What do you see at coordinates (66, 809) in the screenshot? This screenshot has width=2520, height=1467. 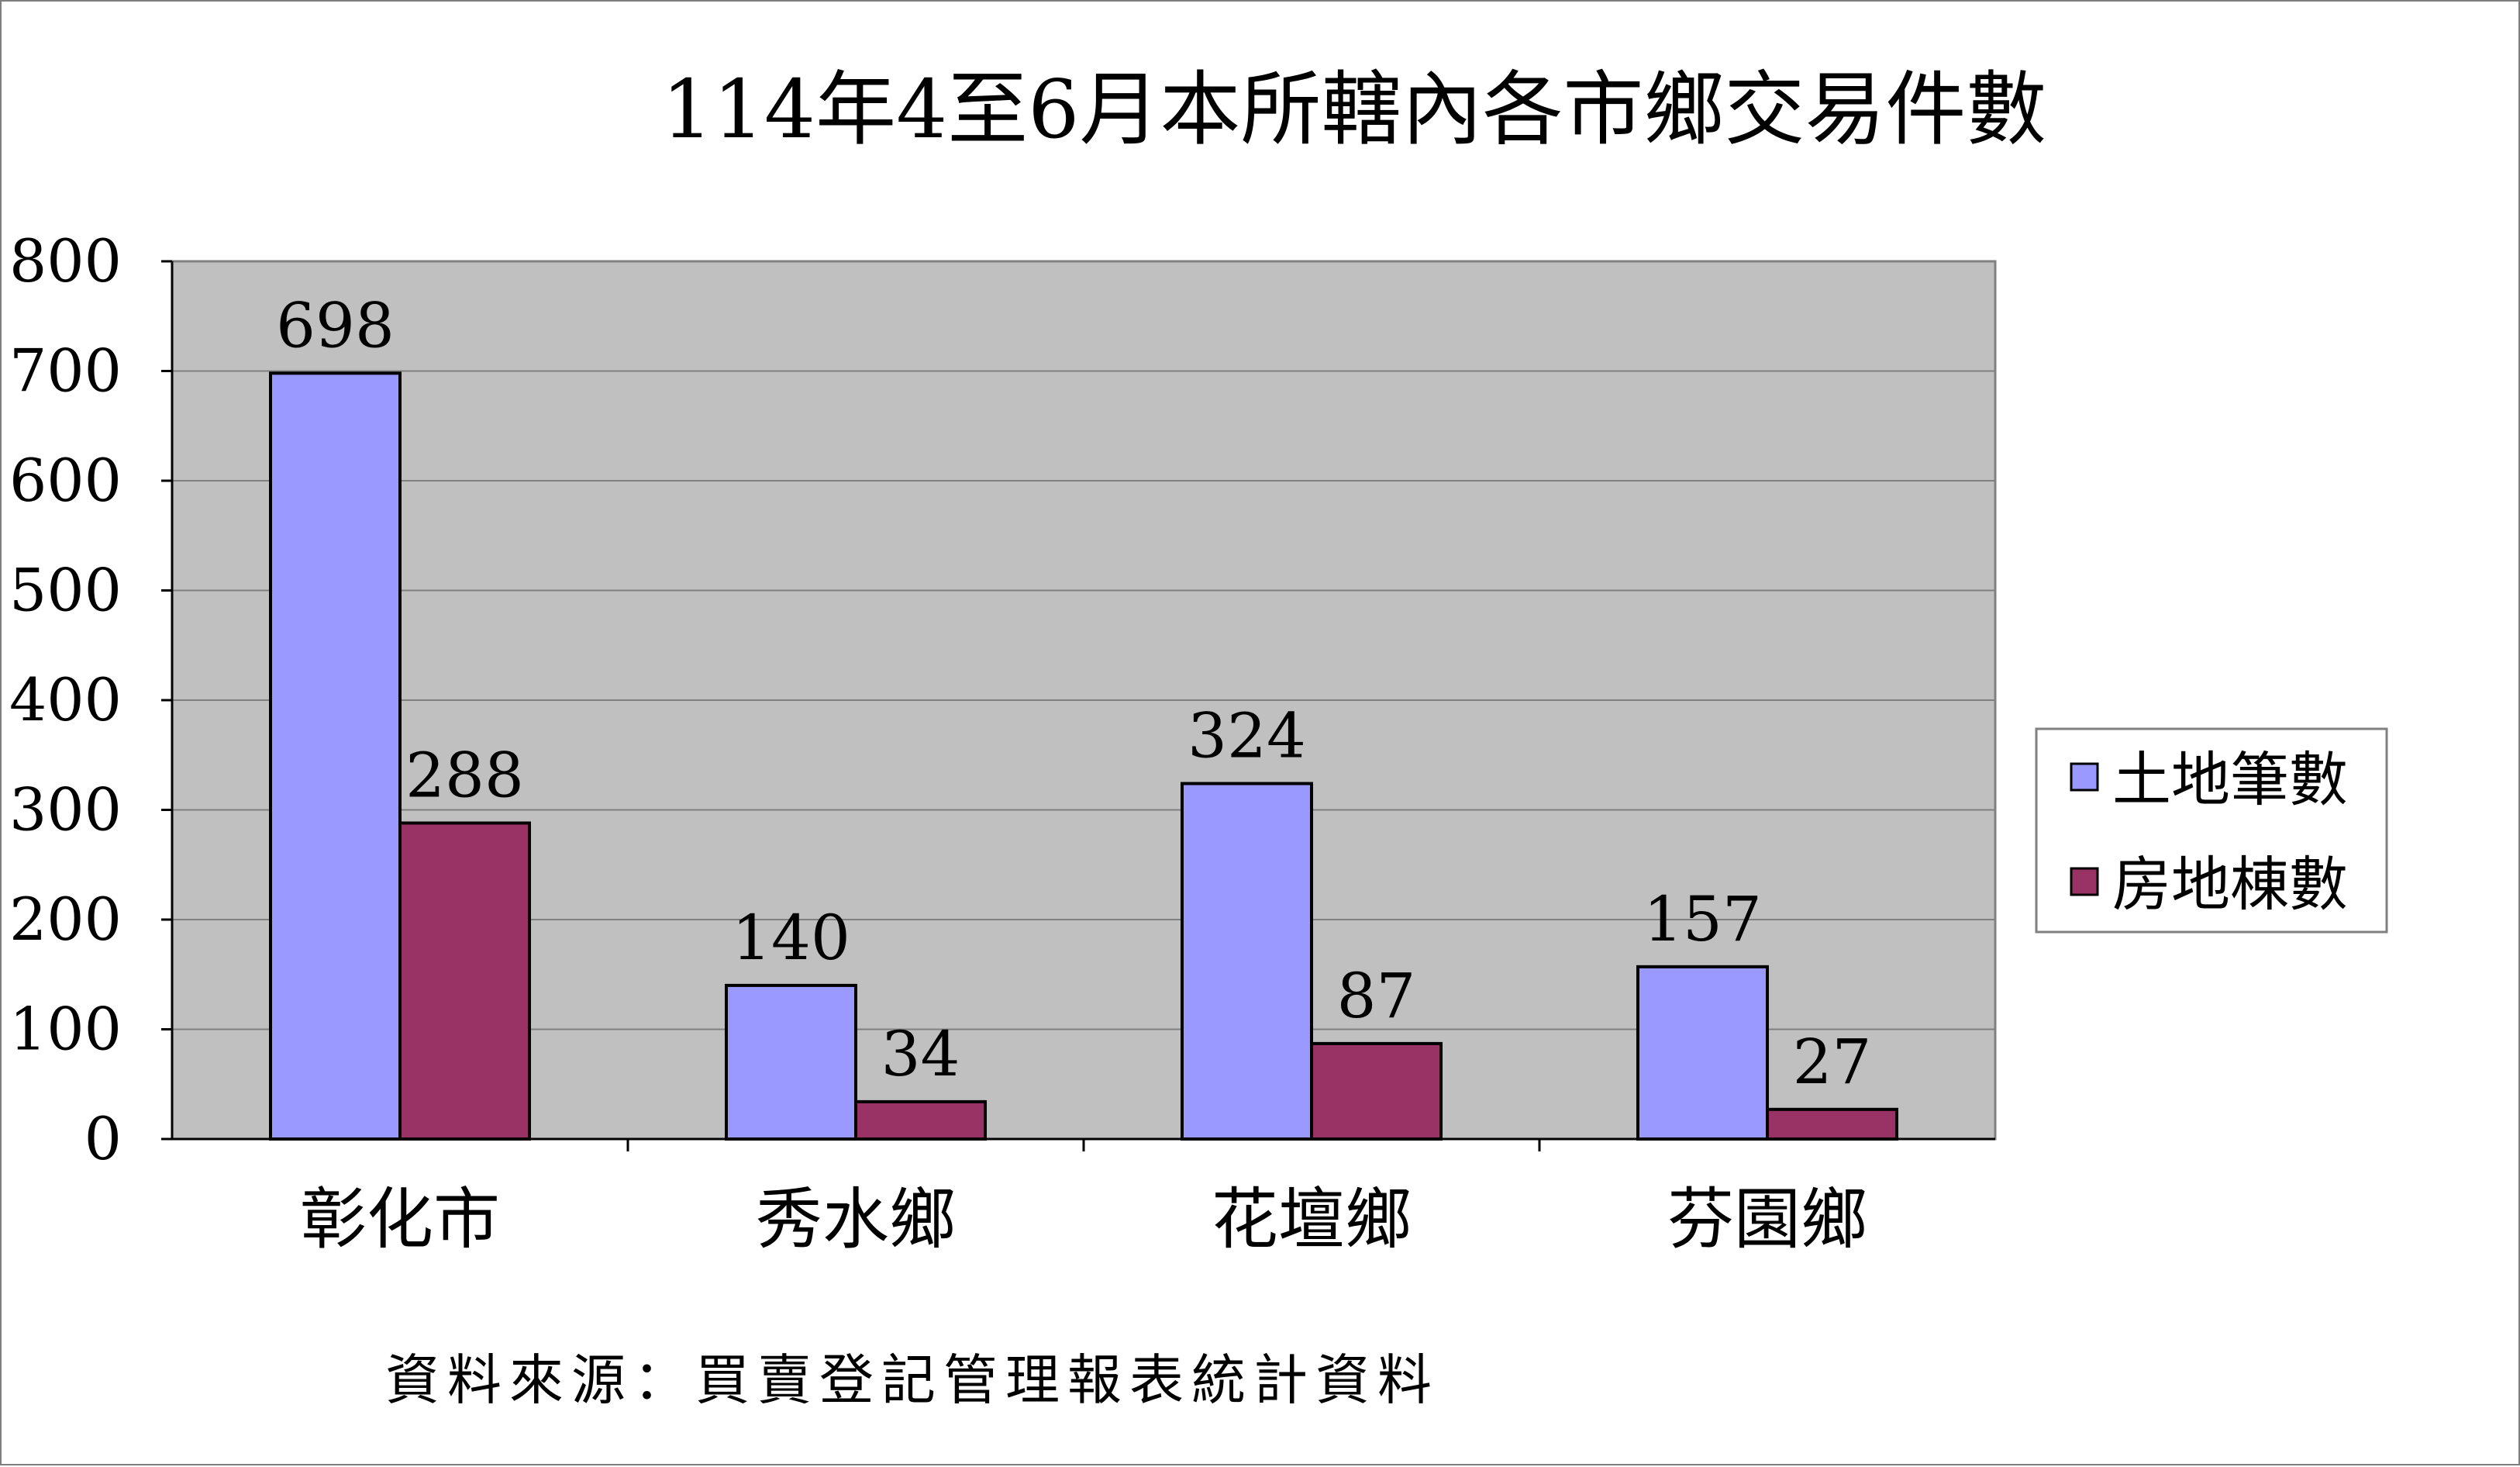 I see `y-tick-label: 300` at bounding box center [66, 809].